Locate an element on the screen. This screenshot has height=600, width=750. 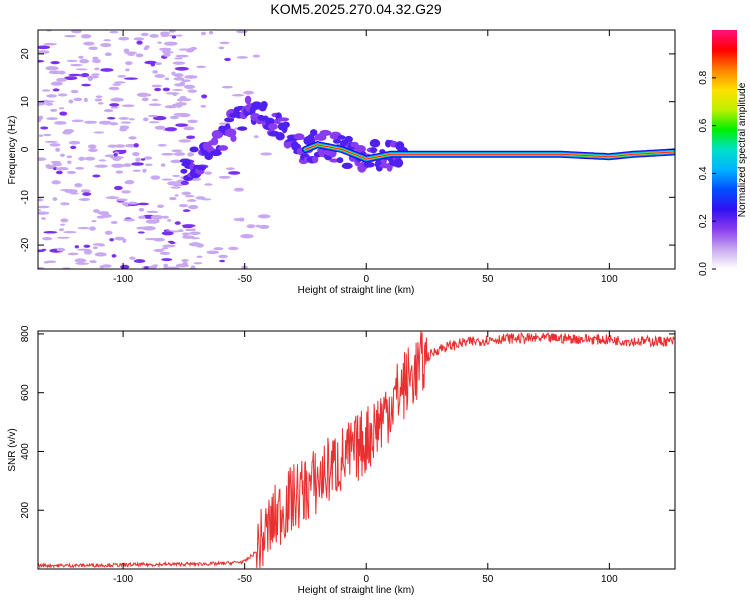
snr-xtick-label: 50 is located at coordinates (488, 579).